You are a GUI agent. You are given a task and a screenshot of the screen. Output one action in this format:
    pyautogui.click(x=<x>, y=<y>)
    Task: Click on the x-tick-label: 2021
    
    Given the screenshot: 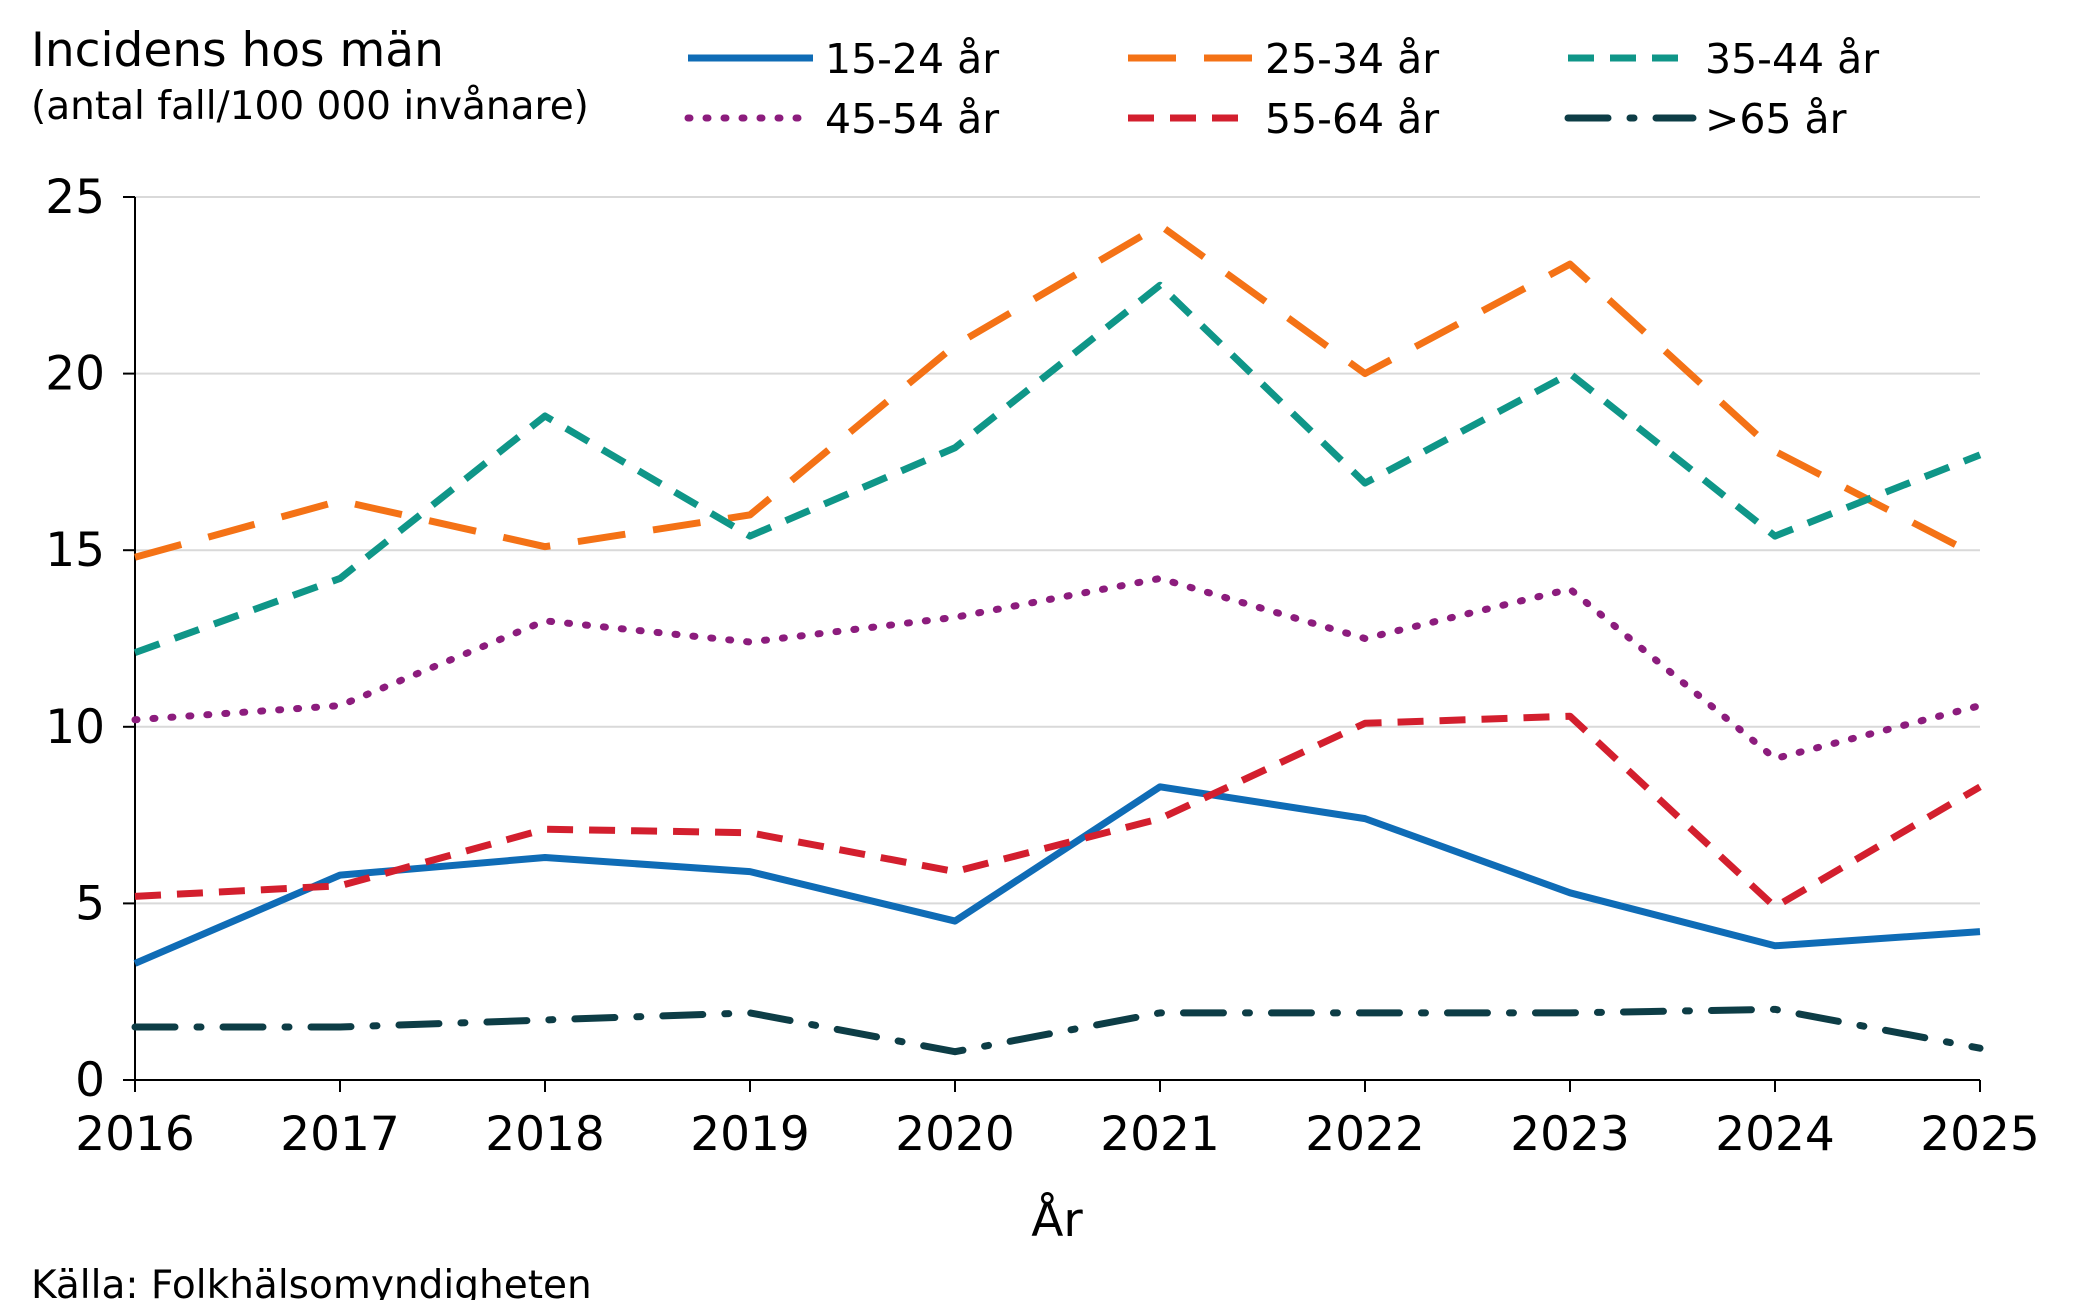 What is the action you would take?
    pyautogui.click(x=1160, y=1134)
    